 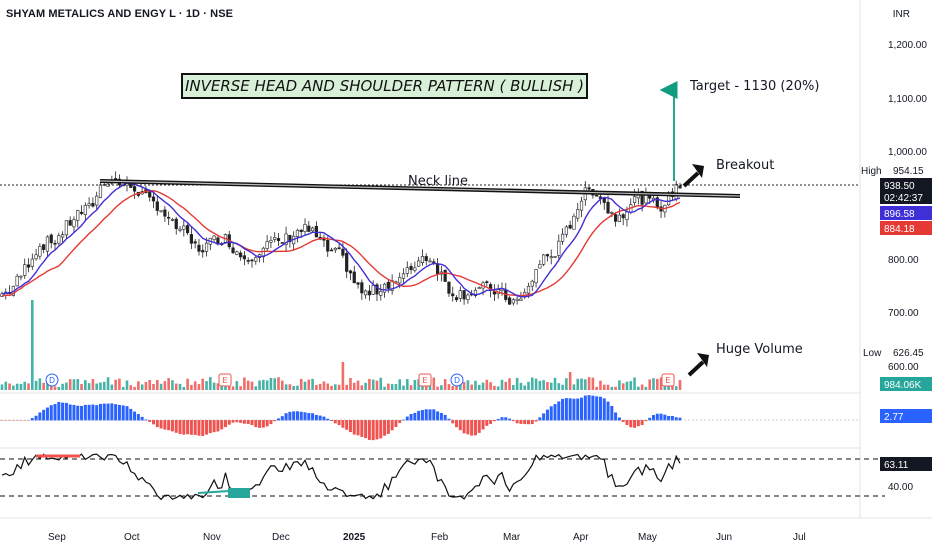 I want to click on neck-line-label: Neck line, so click(x=438, y=181).